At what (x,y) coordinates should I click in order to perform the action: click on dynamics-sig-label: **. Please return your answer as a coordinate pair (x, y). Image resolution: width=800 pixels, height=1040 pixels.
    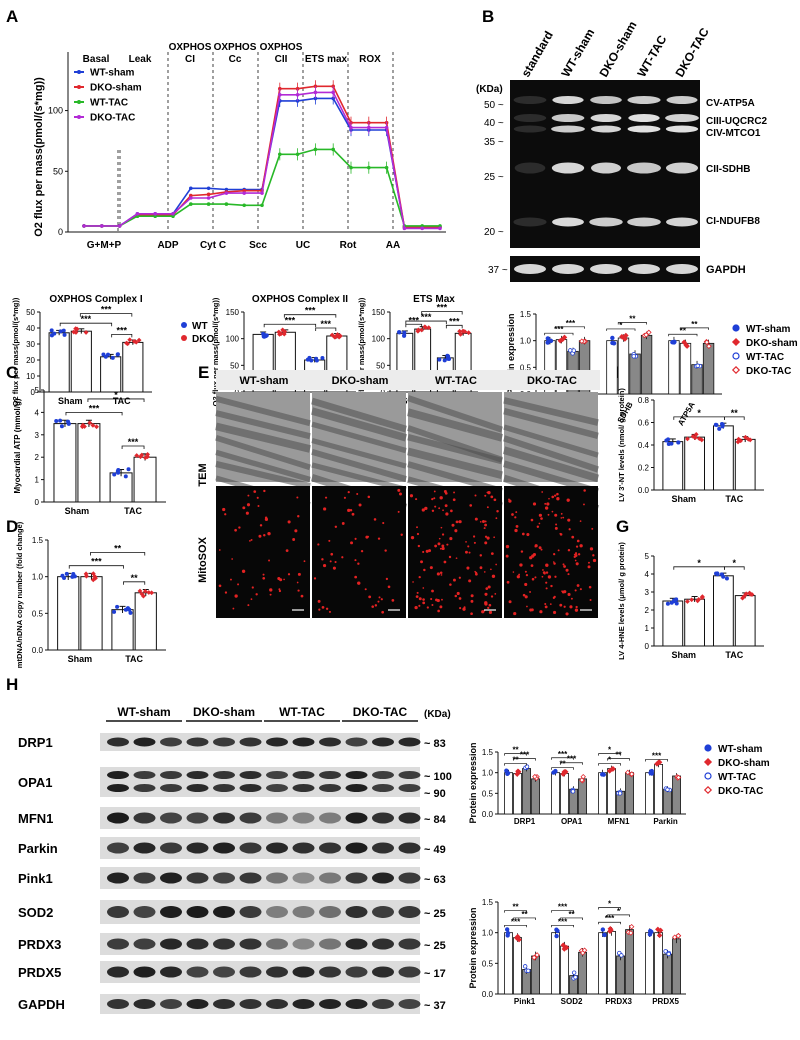
    Looking at the image, I should click on (618, 755).